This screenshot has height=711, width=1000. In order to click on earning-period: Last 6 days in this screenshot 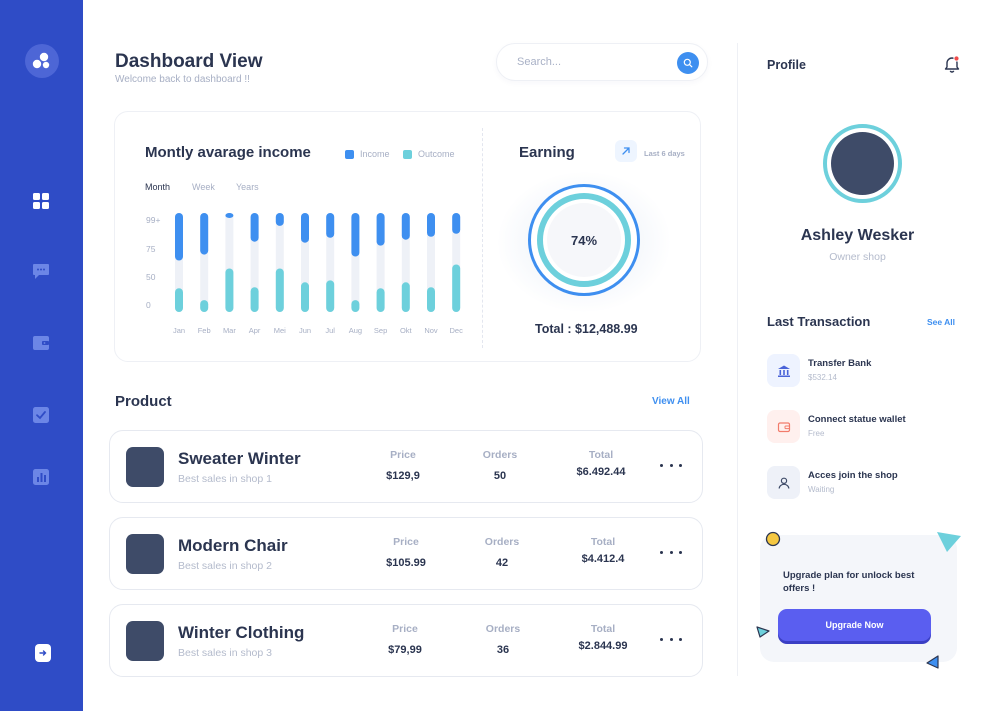, I will do `click(664, 153)`.